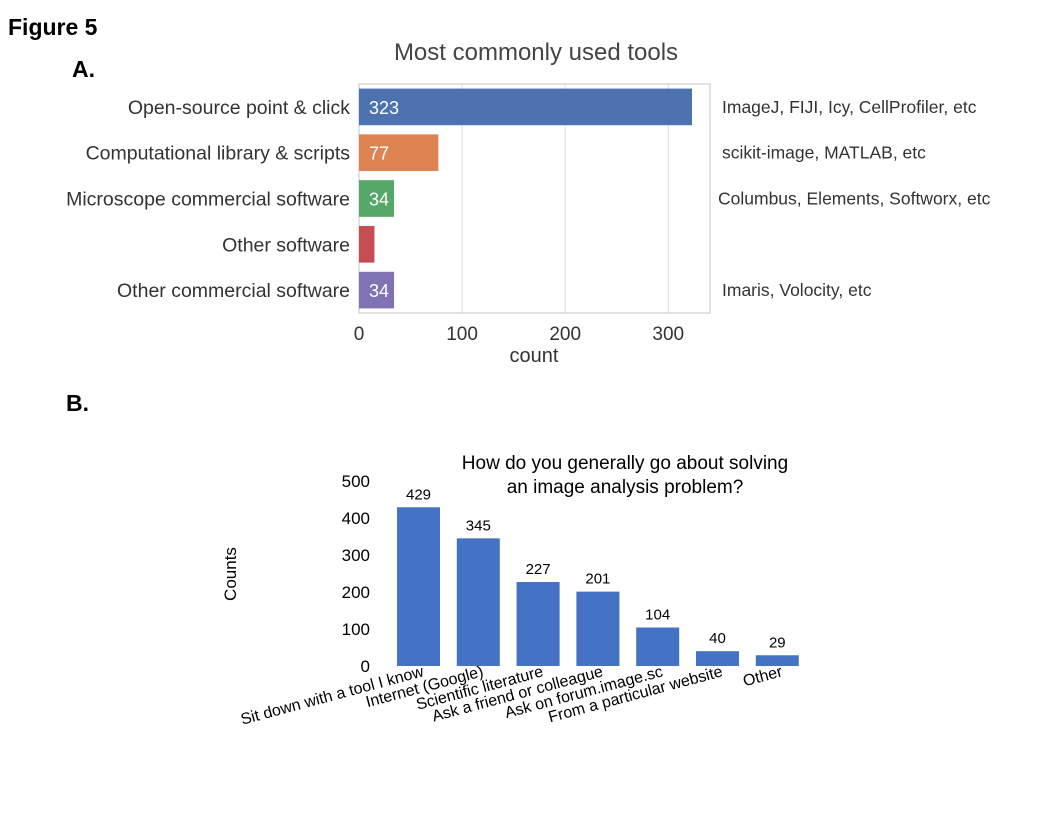 The height and width of the screenshot is (816, 1056). I want to click on y-tick-label: 400, so click(356, 518).